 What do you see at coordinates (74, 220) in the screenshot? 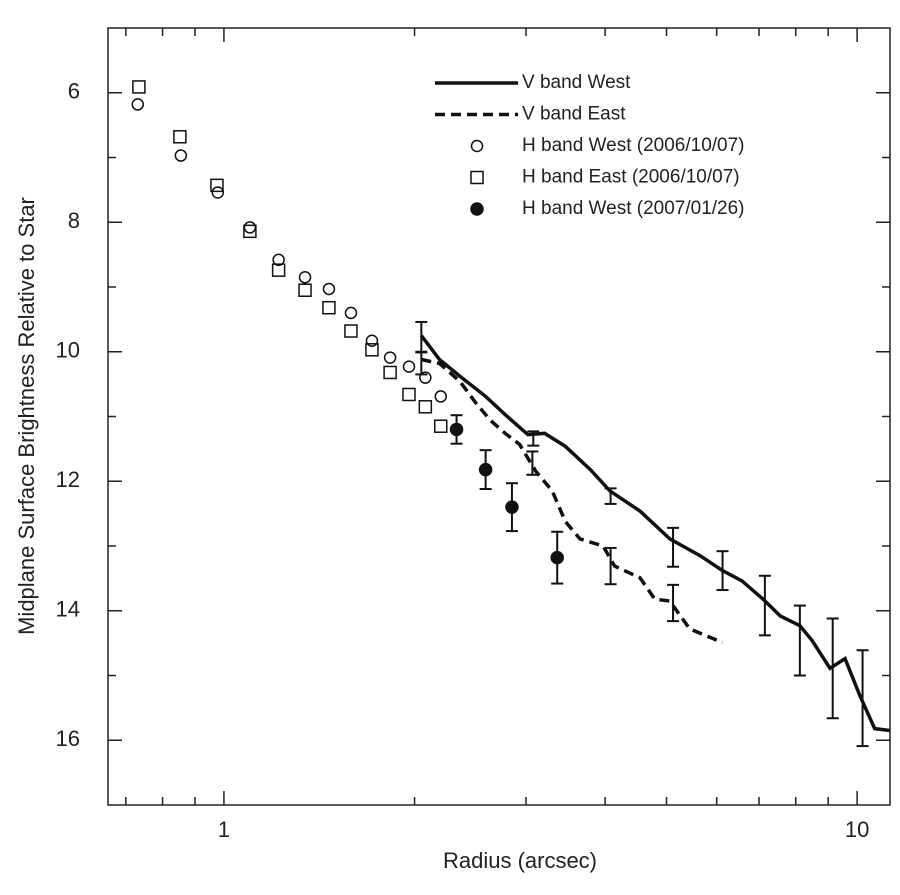
I see `y-tick-label: 8` at bounding box center [74, 220].